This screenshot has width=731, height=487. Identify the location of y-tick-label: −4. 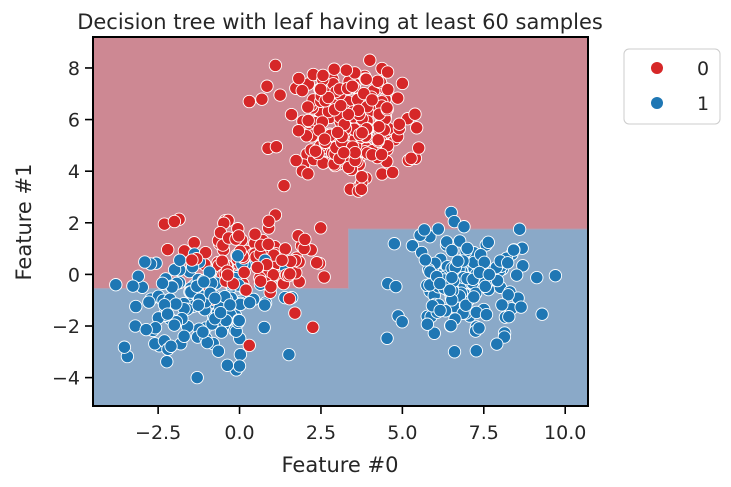
(66, 379).